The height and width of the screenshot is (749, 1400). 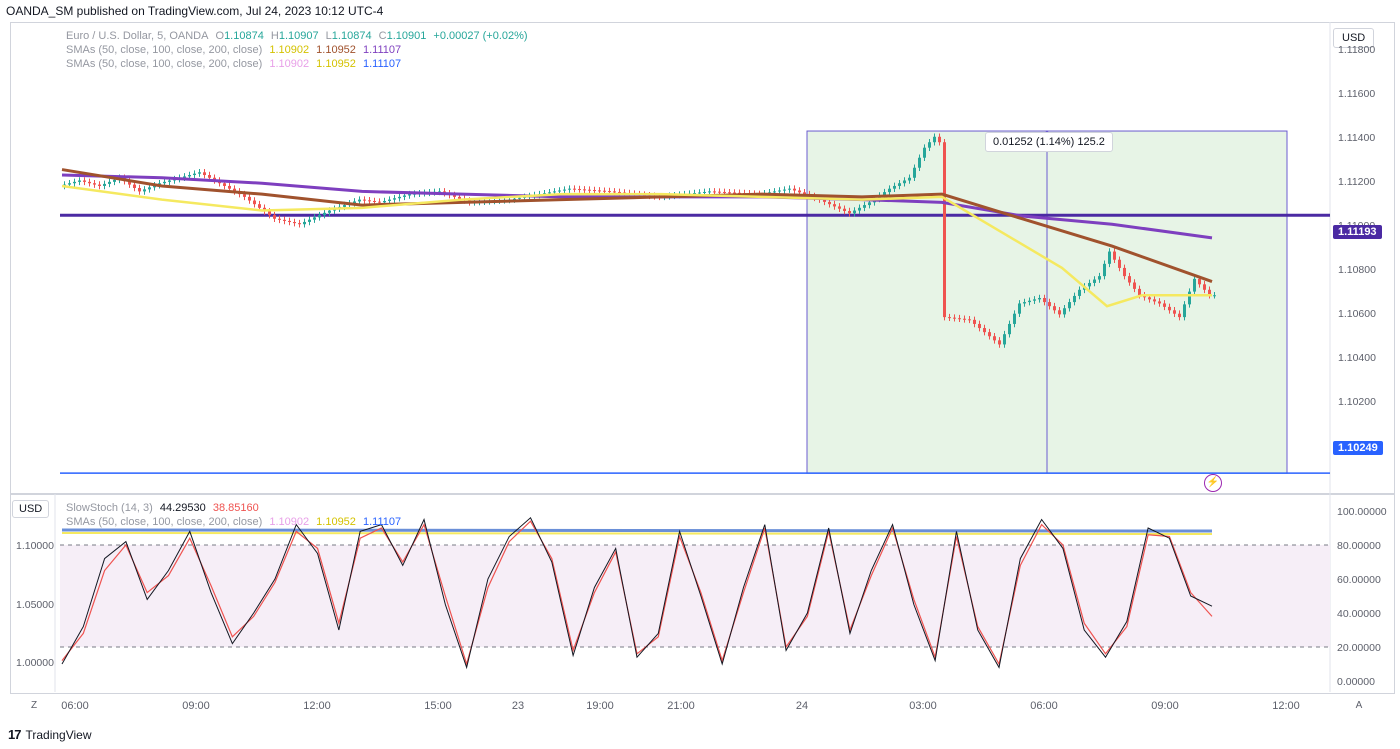 I want to click on symbol-label: Euro / U.S. Dollar, 5, OANDA, so click(x=137, y=36).